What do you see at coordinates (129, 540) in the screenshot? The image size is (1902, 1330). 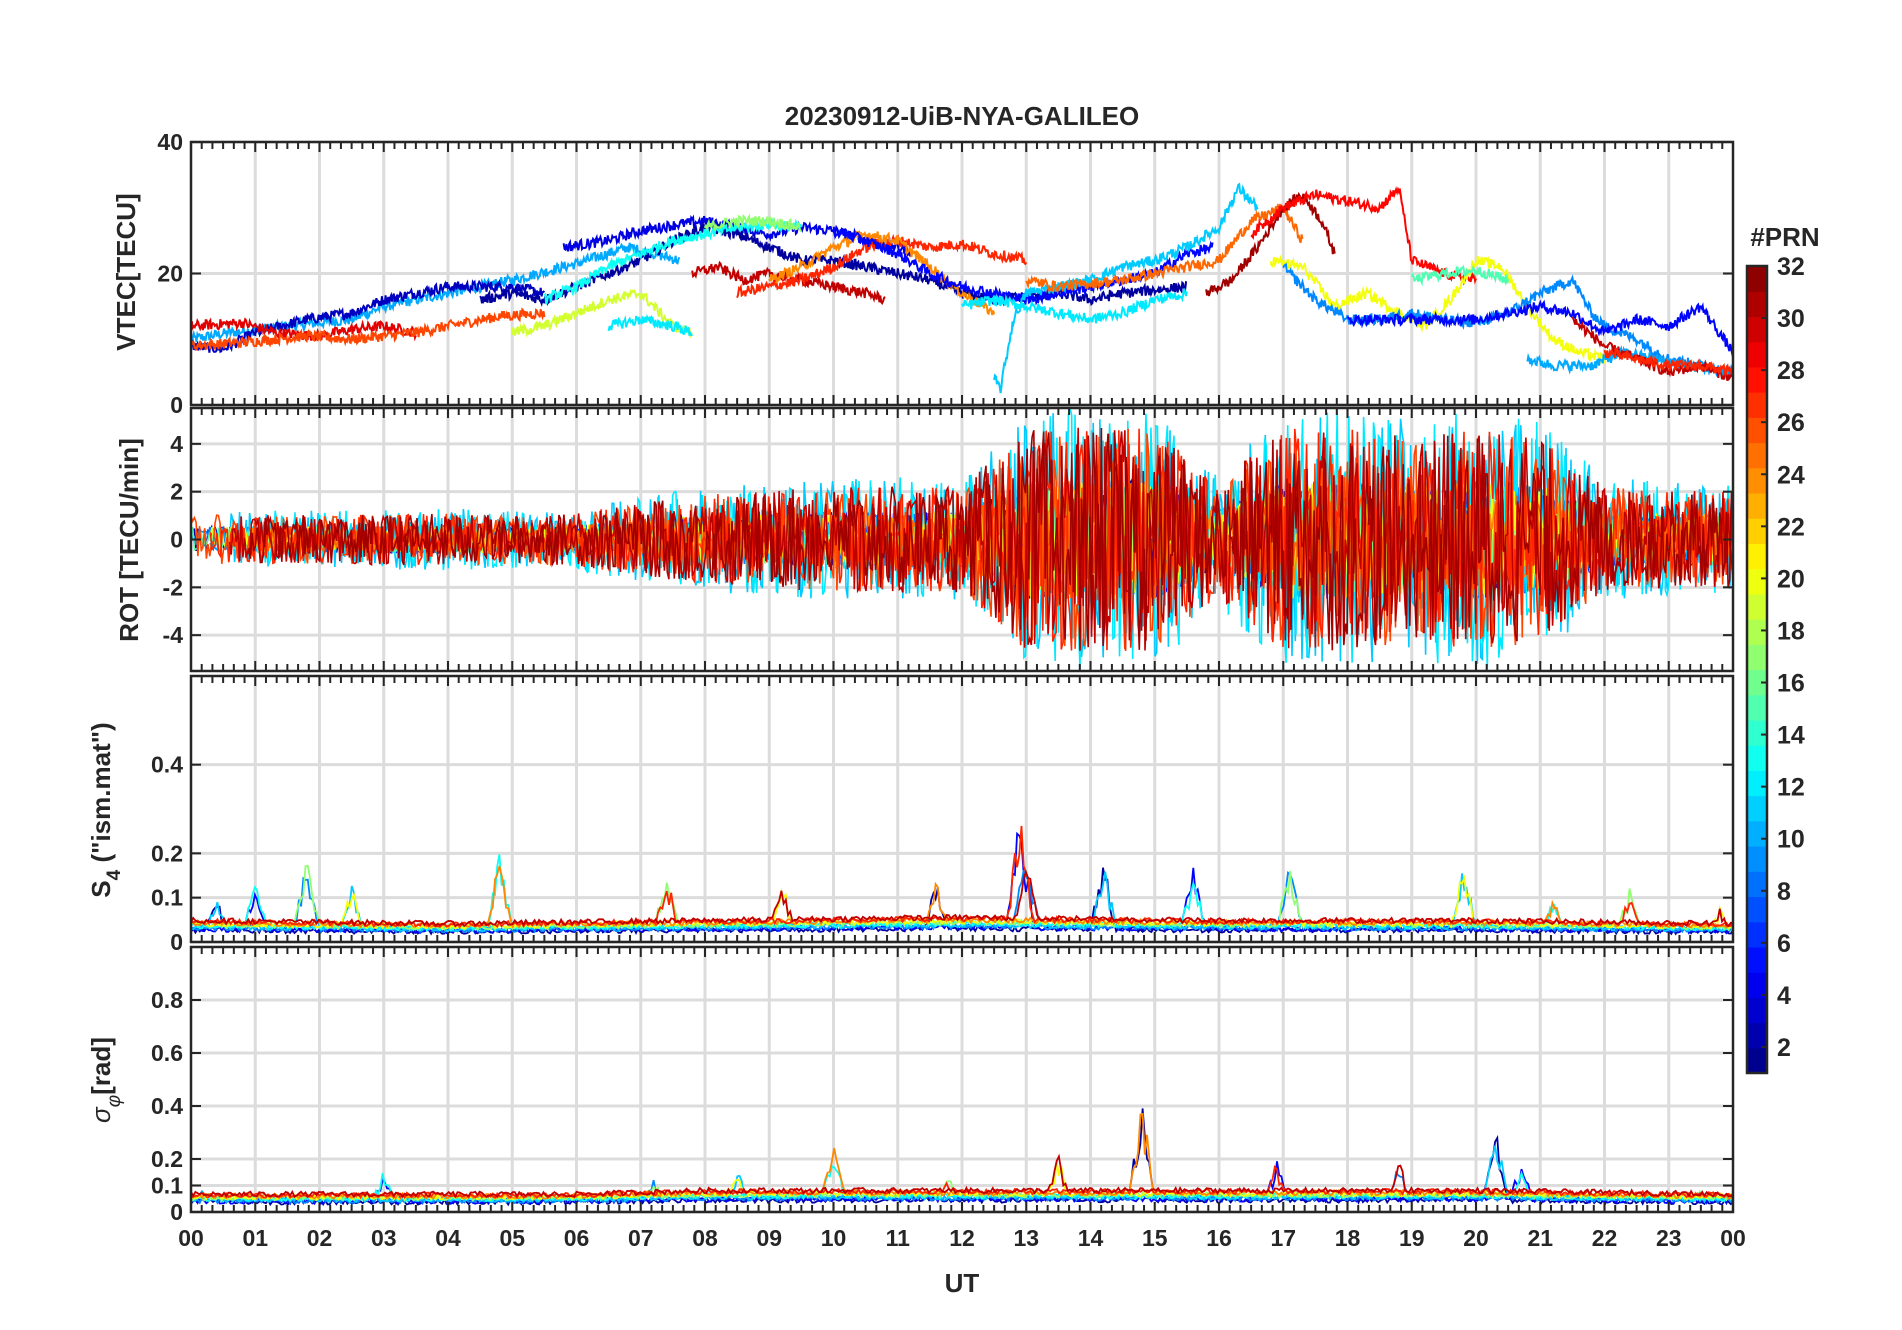 I see `rot-y-axis-label: ROT [TECU/min]` at bounding box center [129, 540].